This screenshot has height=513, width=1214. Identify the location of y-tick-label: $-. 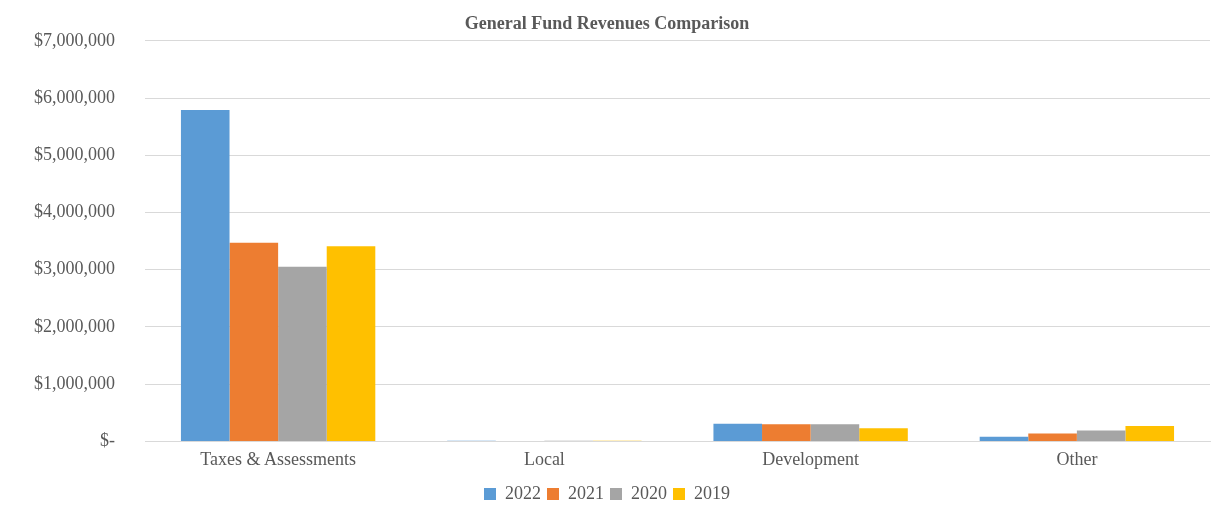
(107, 440).